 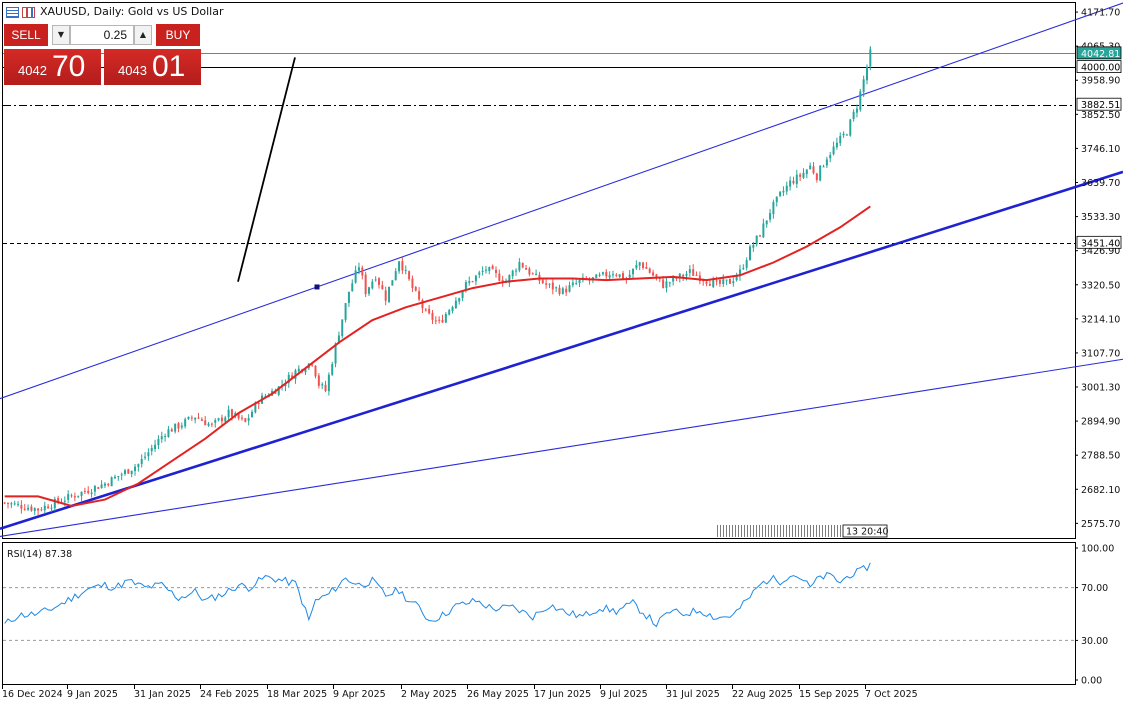 What do you see at coordinates (317, 287) in the screenshot?
I see `channel-anchor-point` at bounding box center [317, 287].